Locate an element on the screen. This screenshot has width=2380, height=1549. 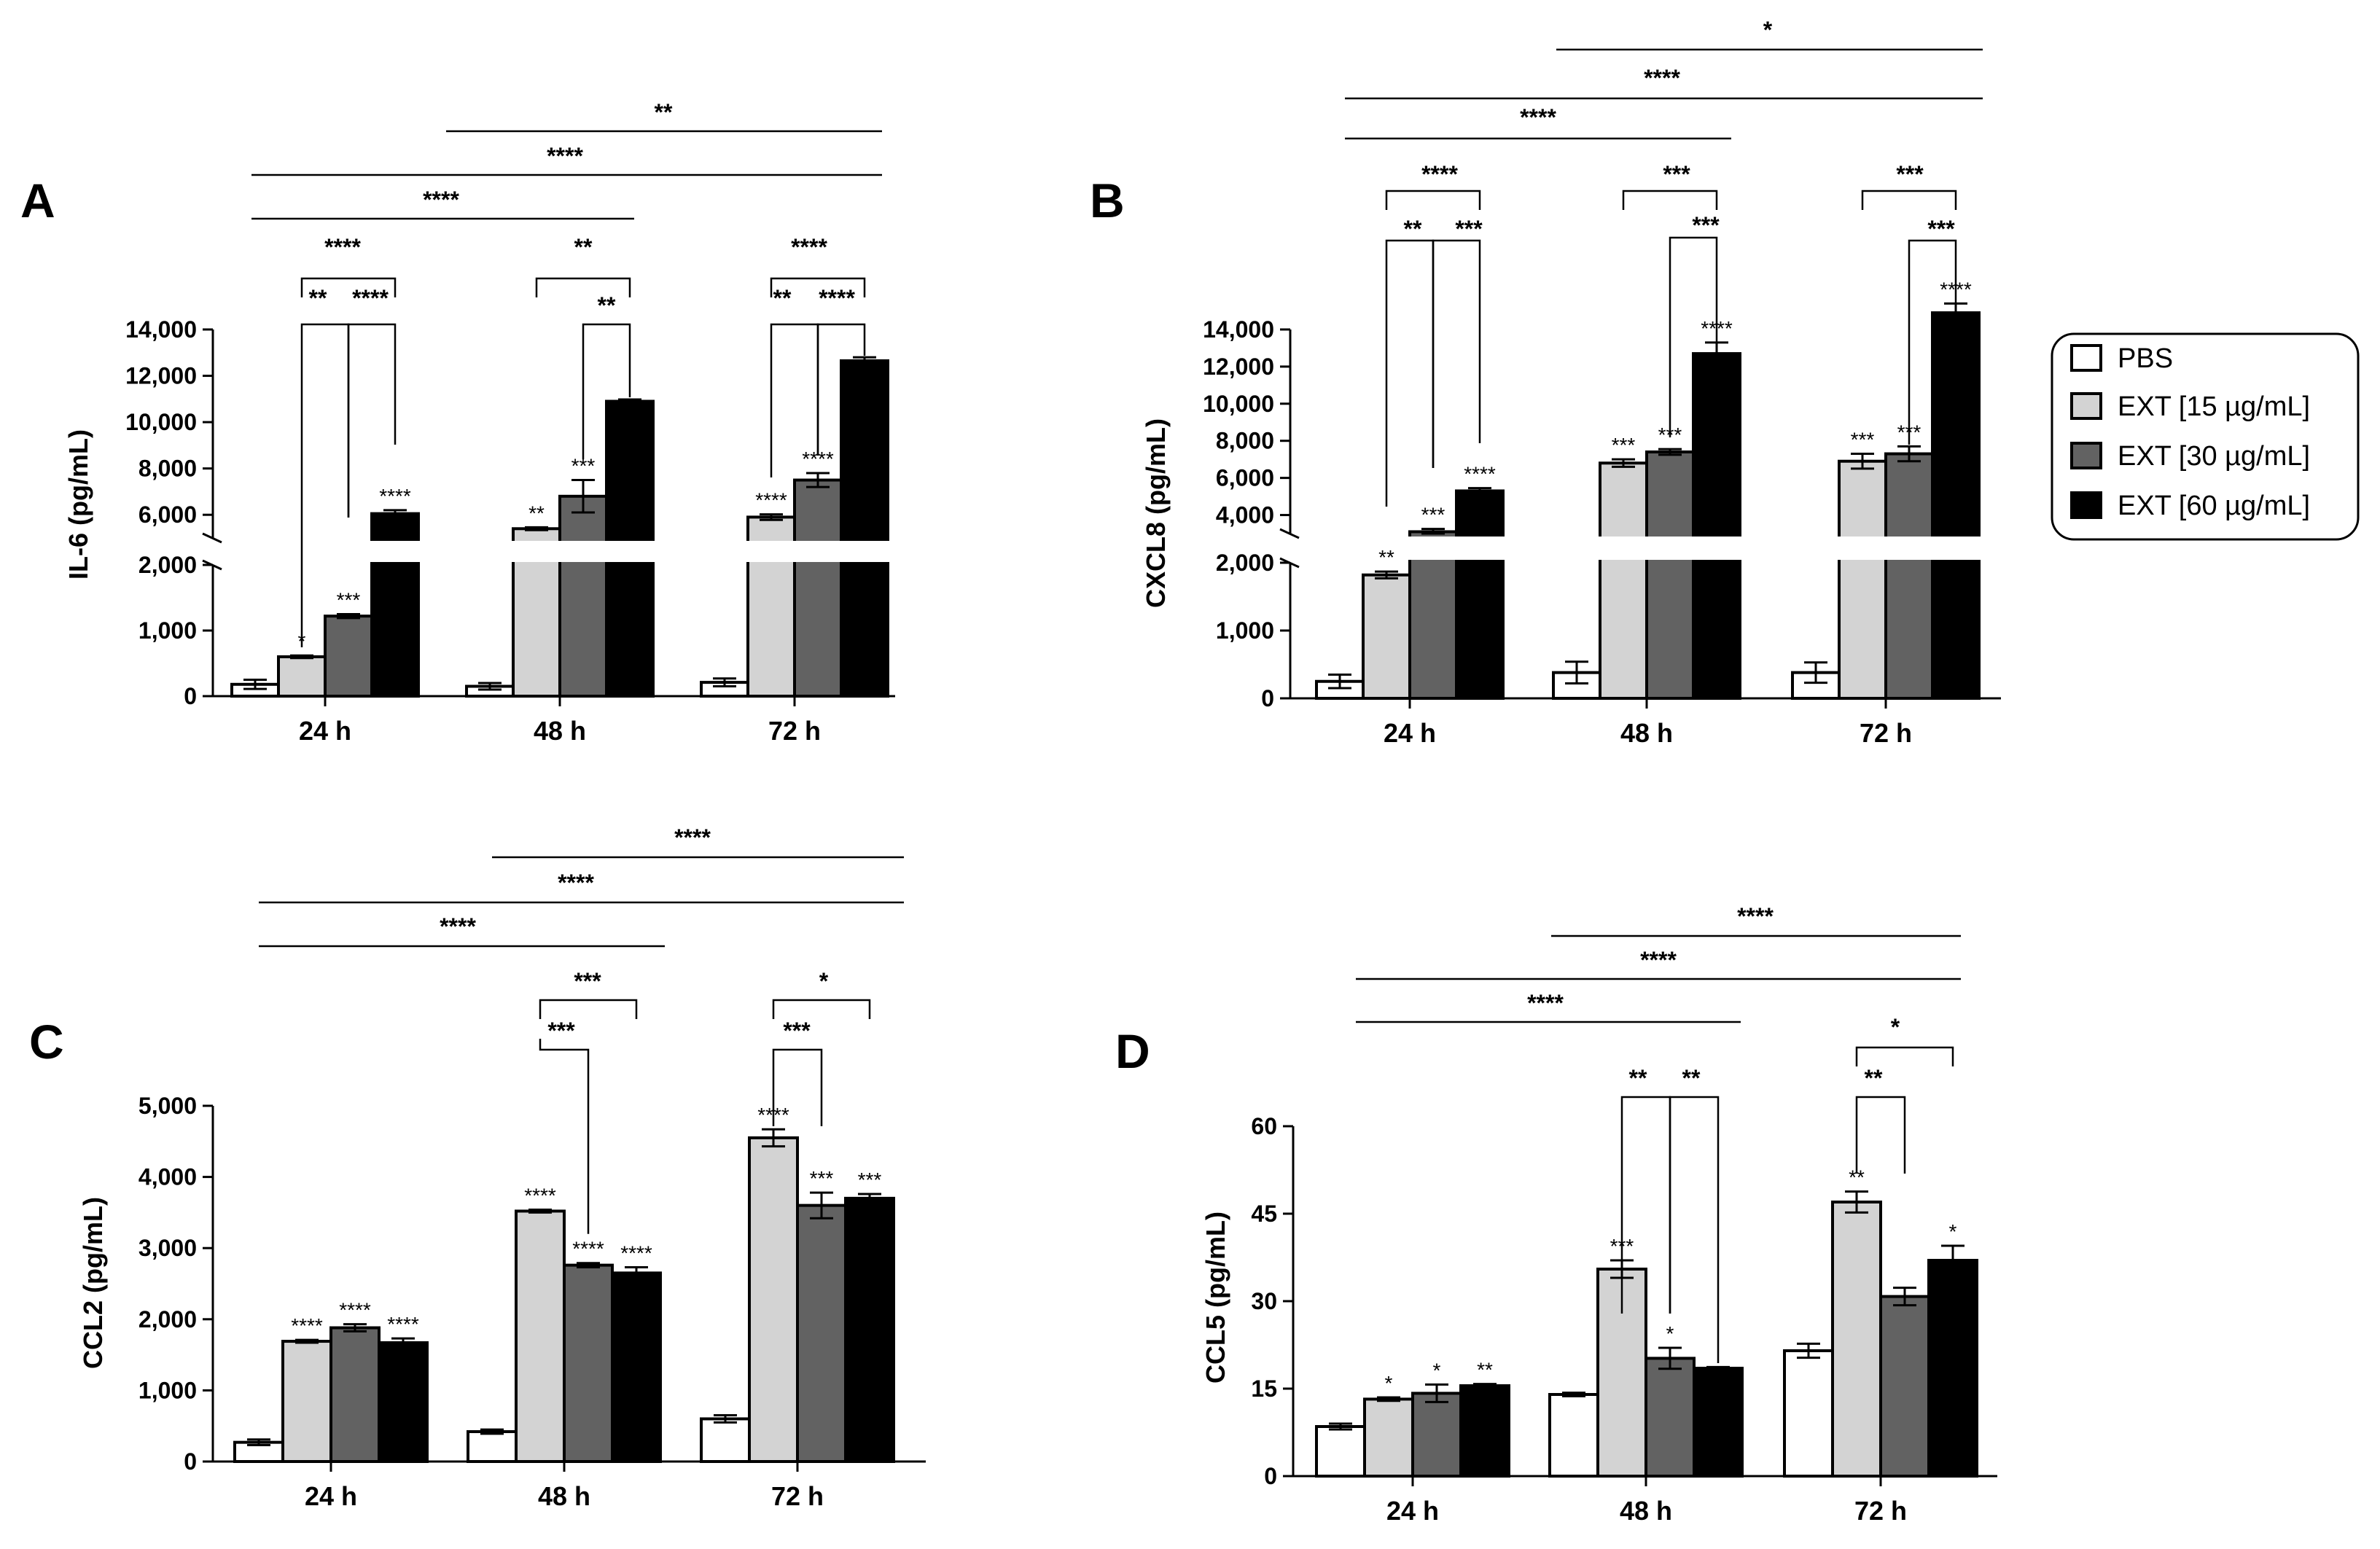
significance-star: *** is located at coordinates (1863, 440).